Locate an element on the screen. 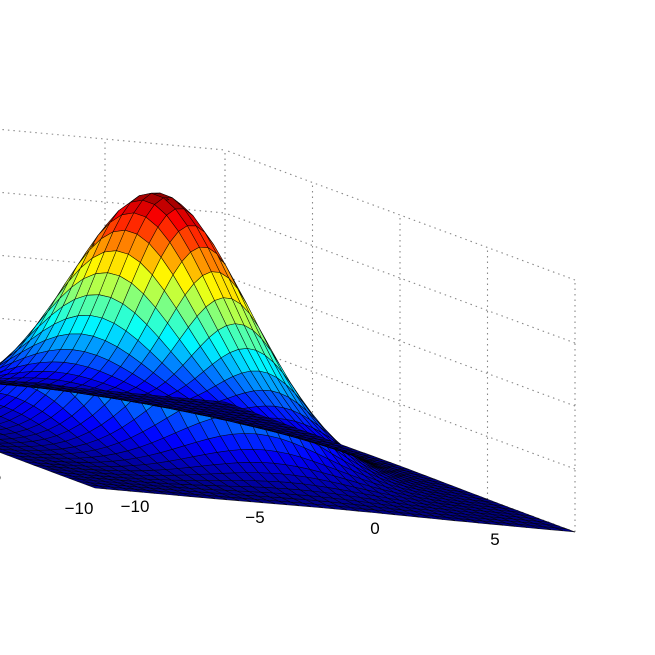 This screenshot has height=655, width=655. x-tick-label-2: 0 is located at coordinates (374, 528).